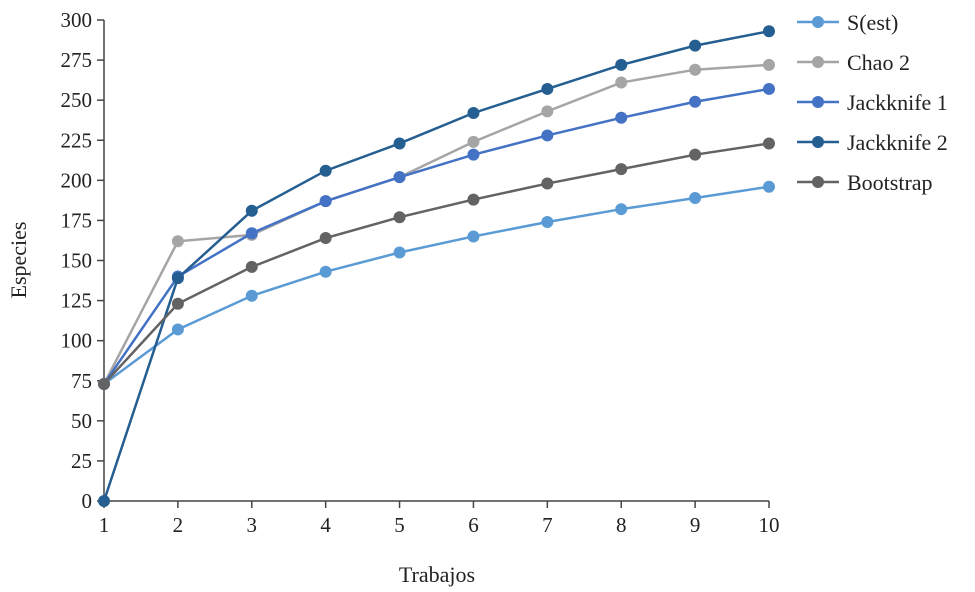  Describe the element at coordinates (325, 525) in the screenshot. I see `x-tick-label: 4` at that location.